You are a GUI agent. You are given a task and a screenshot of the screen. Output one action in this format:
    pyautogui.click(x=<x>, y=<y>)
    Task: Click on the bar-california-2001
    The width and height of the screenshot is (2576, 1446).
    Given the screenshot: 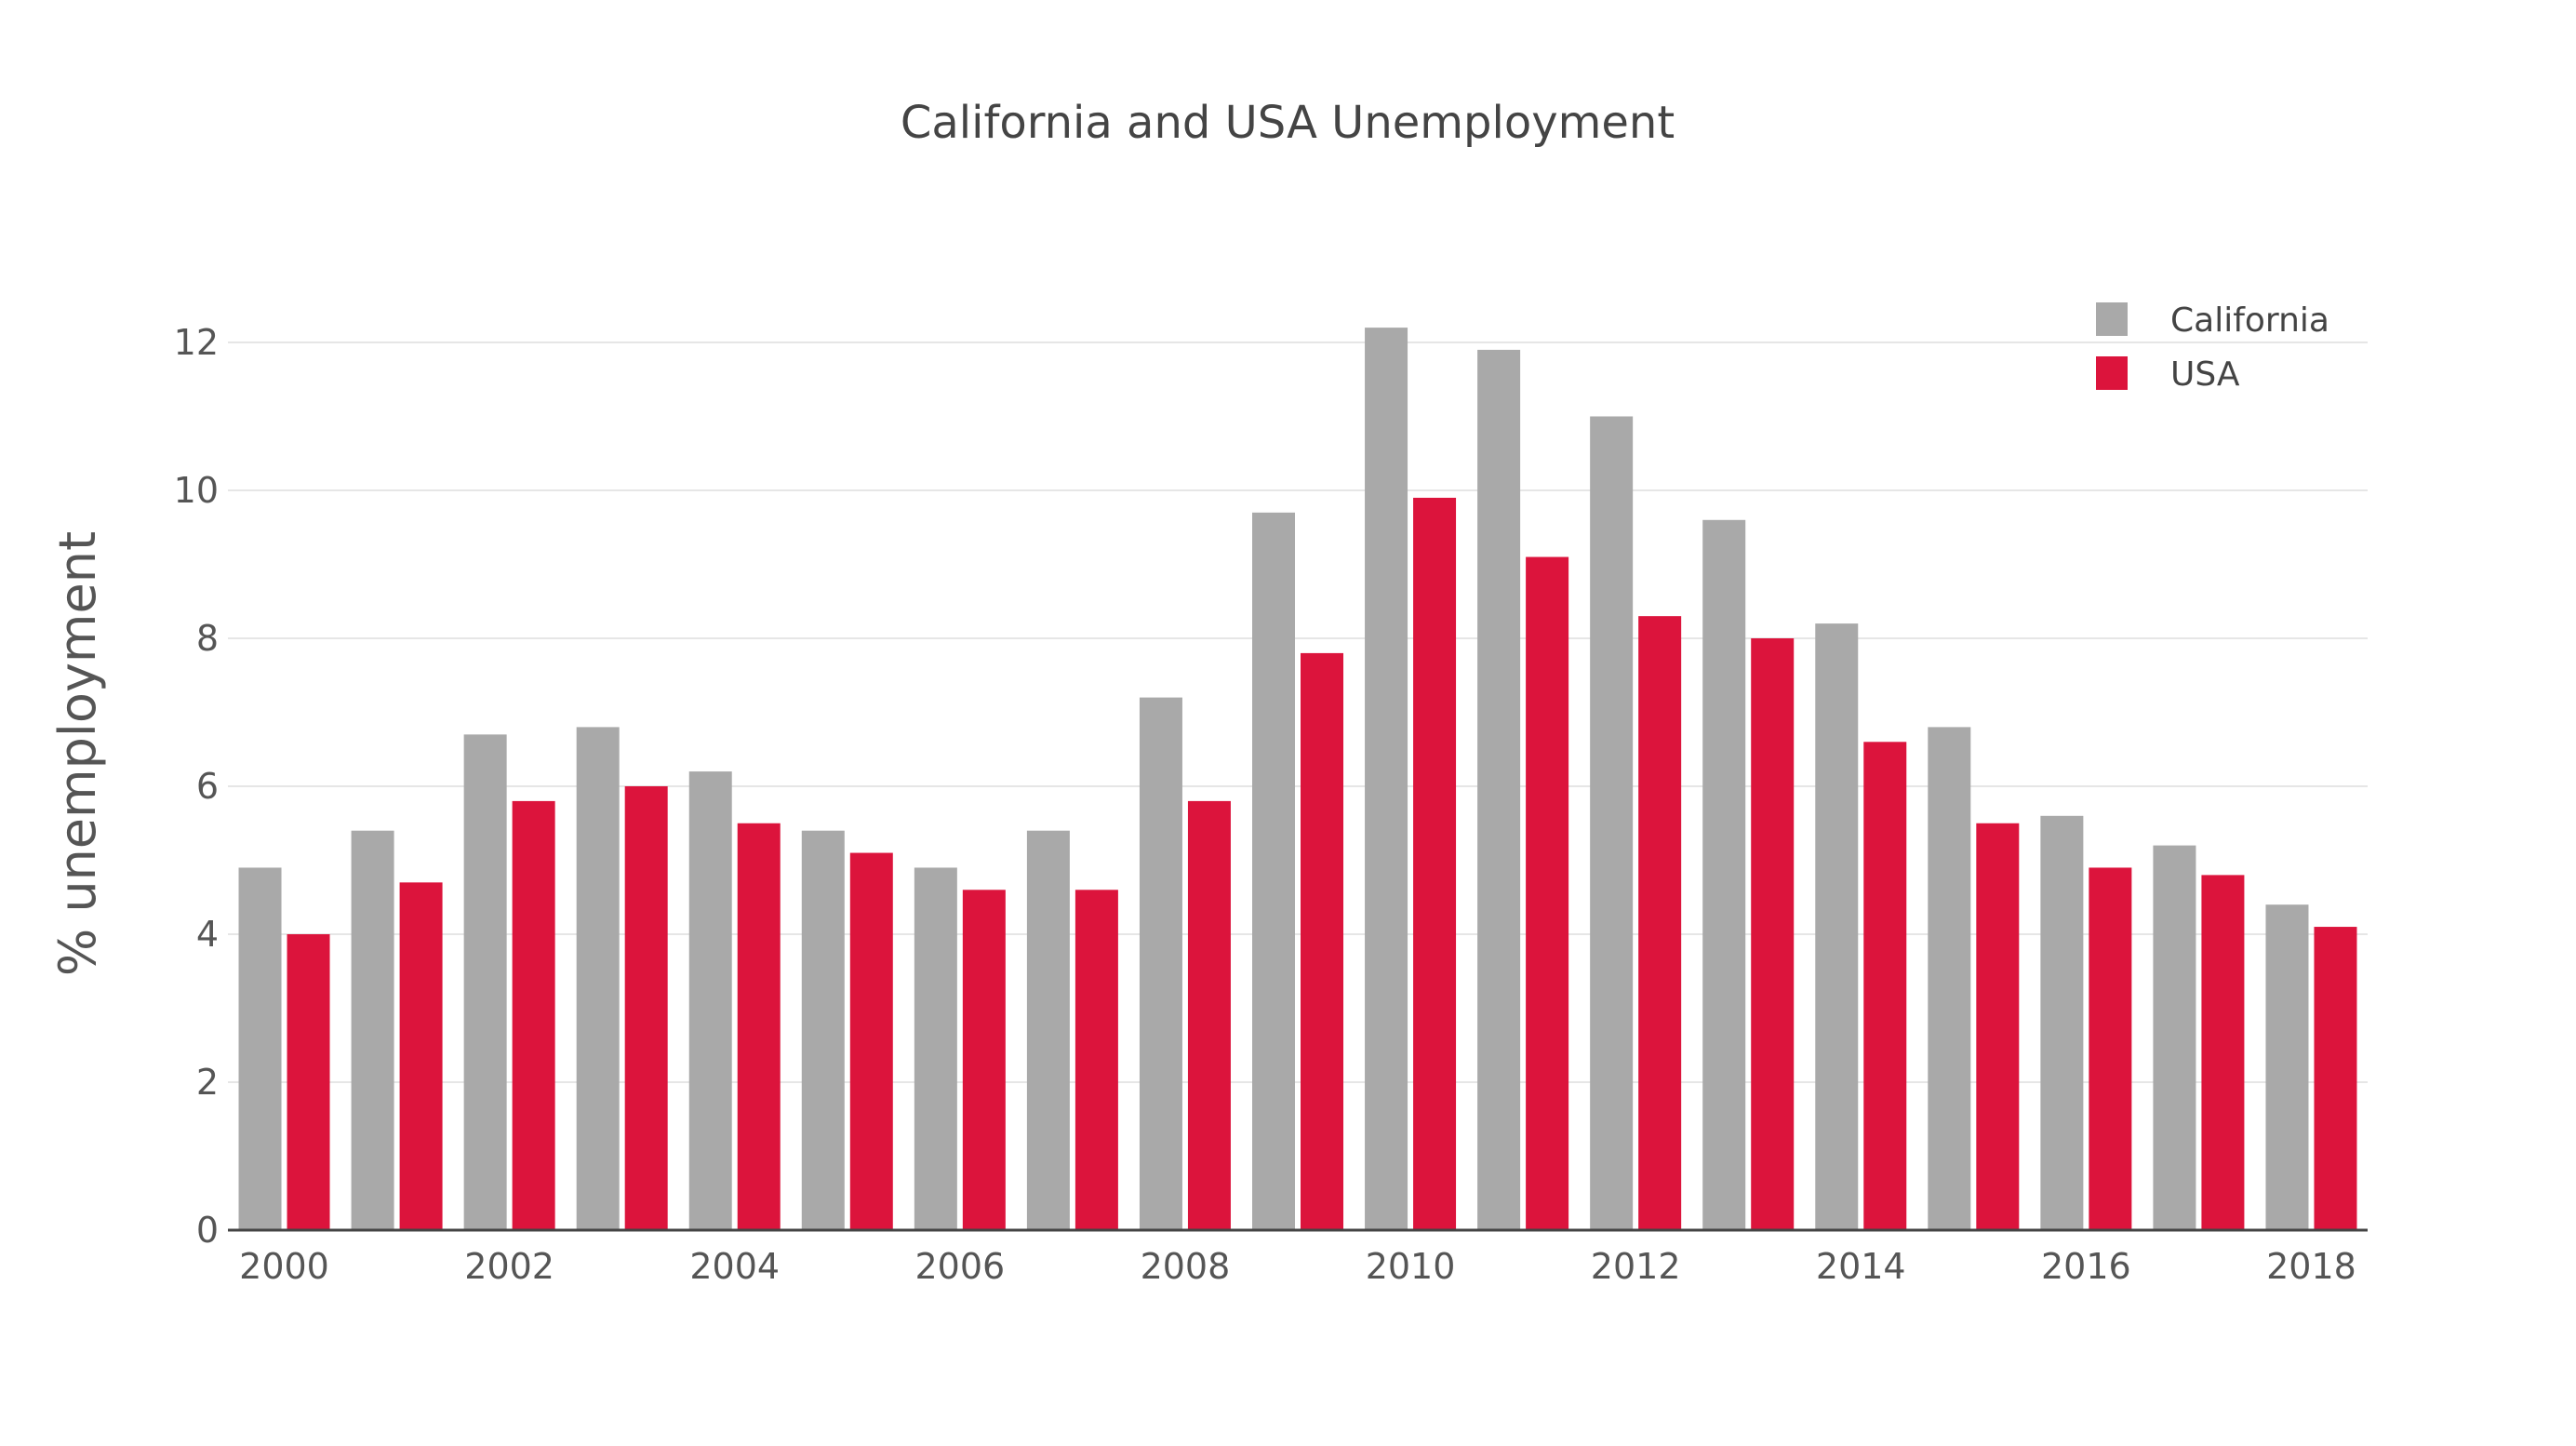 What is the action you would take?
    pyautogui.click(x=372, y=1030)
    